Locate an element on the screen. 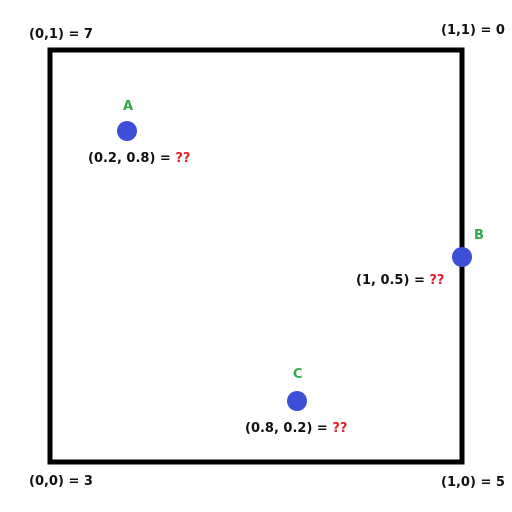 The height and width of the screenshot is (512, 512). point-c-label: (0.8, 0.2) = ?? is located at coordinates (296, 428).